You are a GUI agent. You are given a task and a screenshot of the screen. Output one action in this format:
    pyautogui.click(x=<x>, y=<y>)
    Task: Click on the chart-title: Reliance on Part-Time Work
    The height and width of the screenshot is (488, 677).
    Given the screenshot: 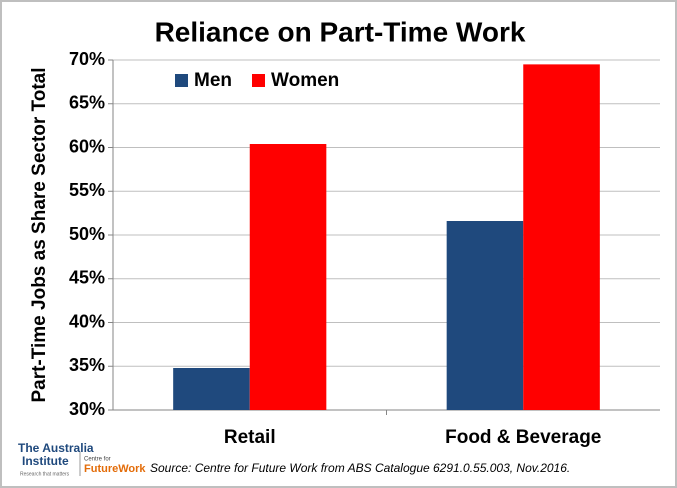 What is the action you would take?
    pyautogui.click(x=340, y=31)
    